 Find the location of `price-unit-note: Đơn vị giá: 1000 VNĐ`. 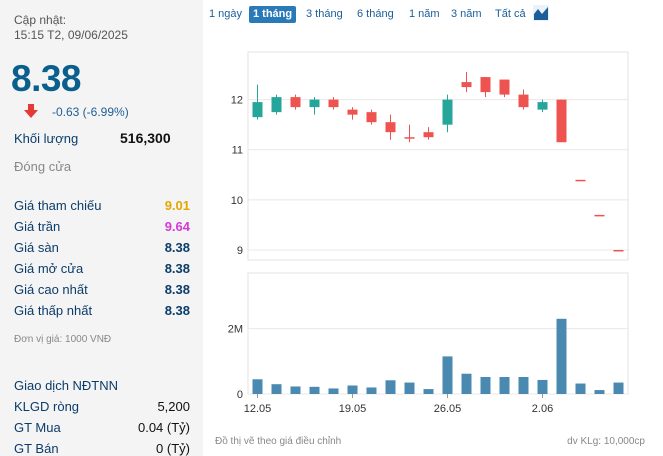

price-unit-note: Đơn vị giá: 1000 VNĐ is located at coordinates (63, 339).